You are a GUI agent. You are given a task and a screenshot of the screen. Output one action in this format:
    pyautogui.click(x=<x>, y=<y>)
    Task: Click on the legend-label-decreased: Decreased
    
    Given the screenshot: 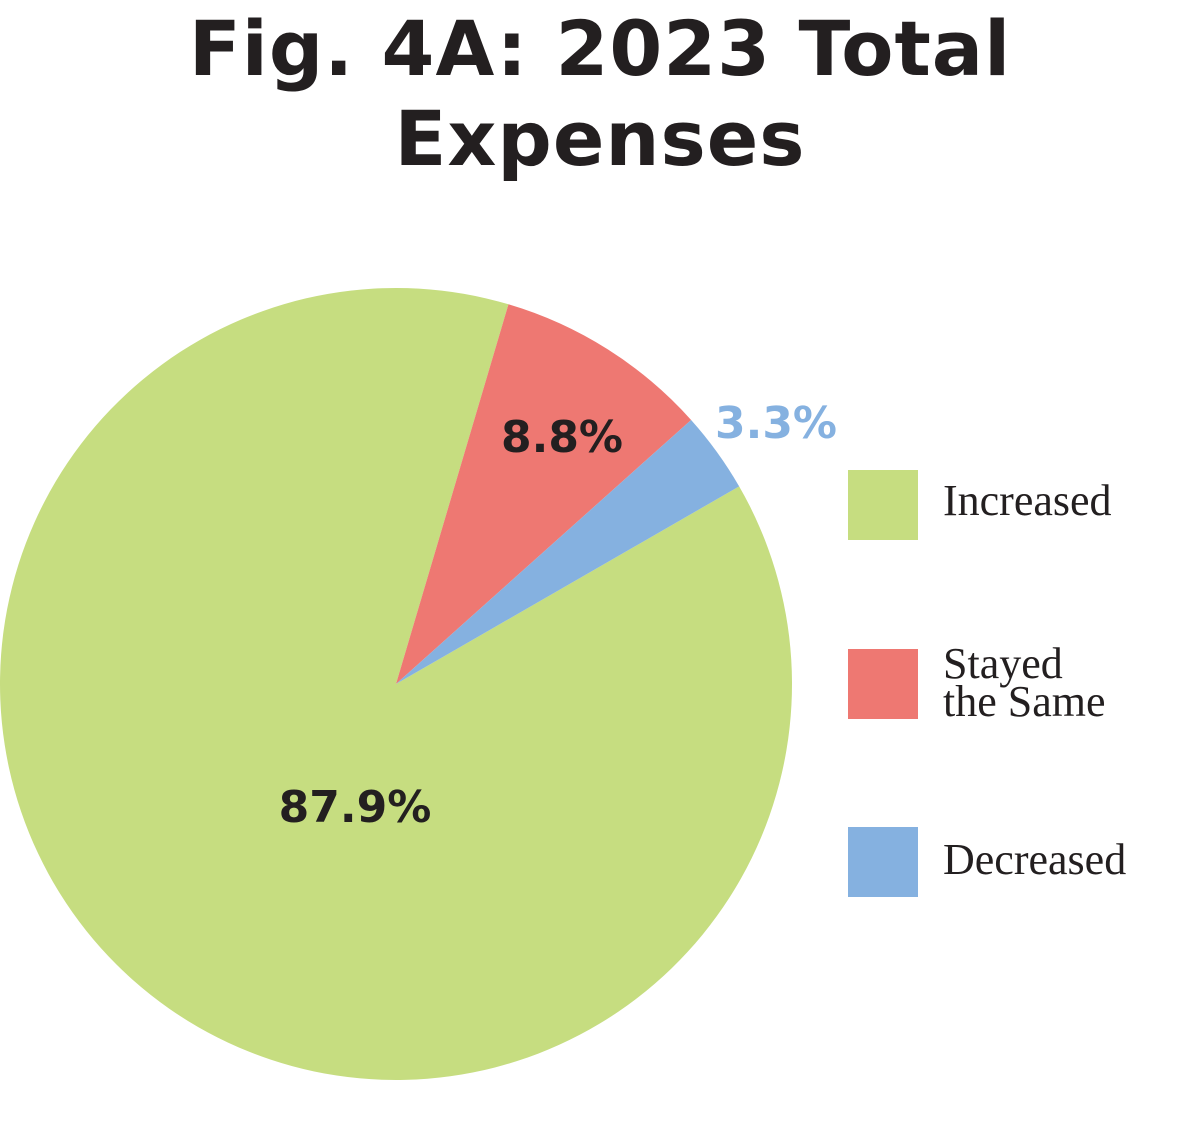 What is the action you would take?
    pyautogui.click(x=1063, y=860)
    